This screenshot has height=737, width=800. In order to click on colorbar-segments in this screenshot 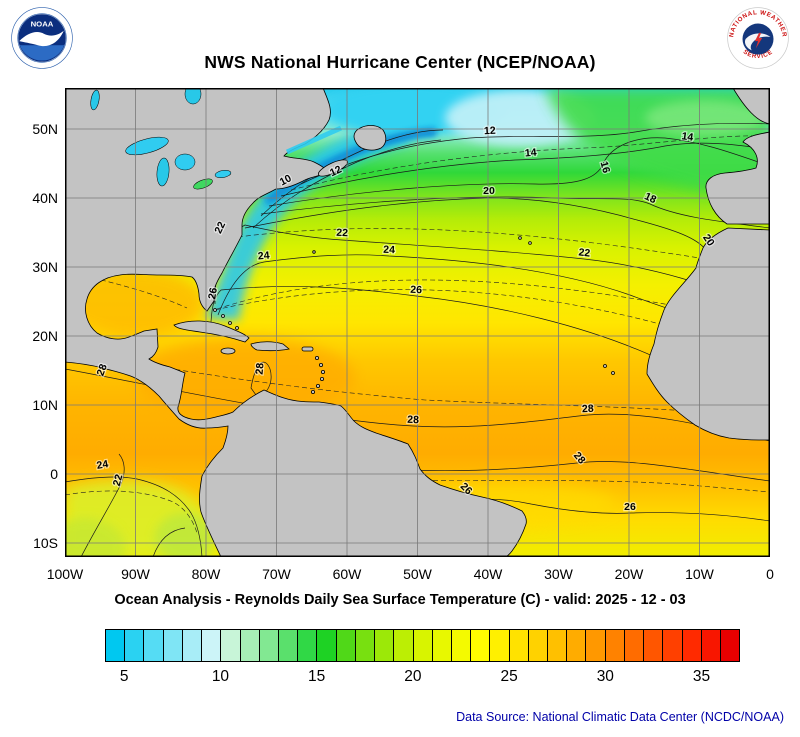, I will do `click(422, 645)`.